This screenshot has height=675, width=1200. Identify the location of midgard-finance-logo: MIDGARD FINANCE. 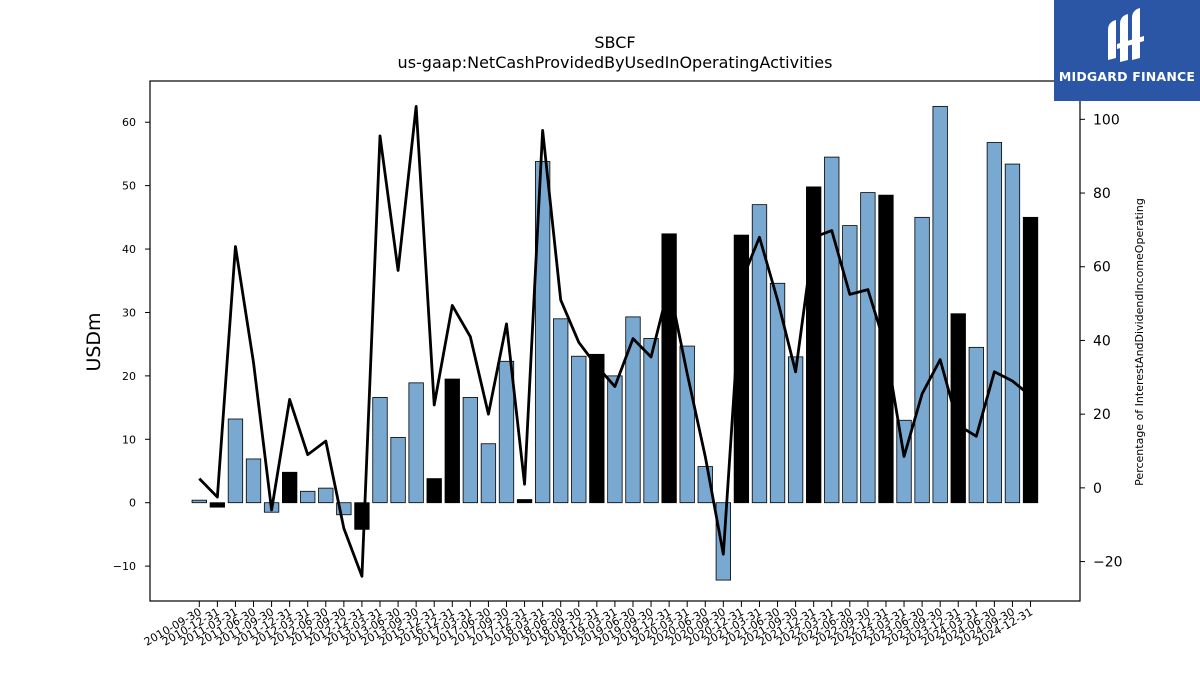
(1127, 50).